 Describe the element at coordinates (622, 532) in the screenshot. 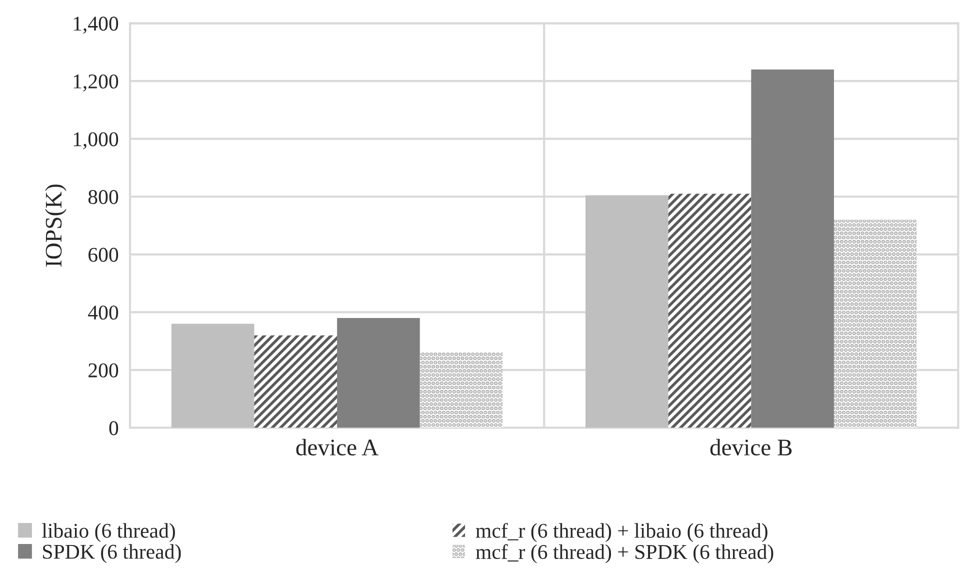

I see `legend-label: mcf_r (6 thread) + libaio (6 thread)` at that location.